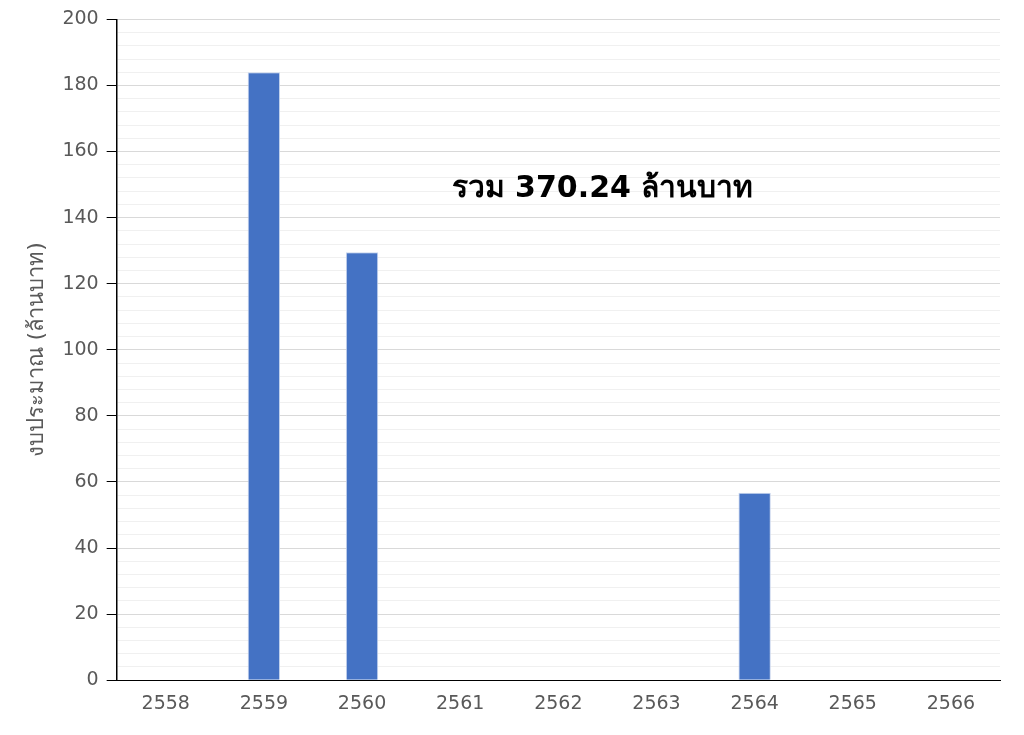  Describe the element at coordinates (165, 701) in the screenshot. I see `x-tick-label: 2558` at that location.